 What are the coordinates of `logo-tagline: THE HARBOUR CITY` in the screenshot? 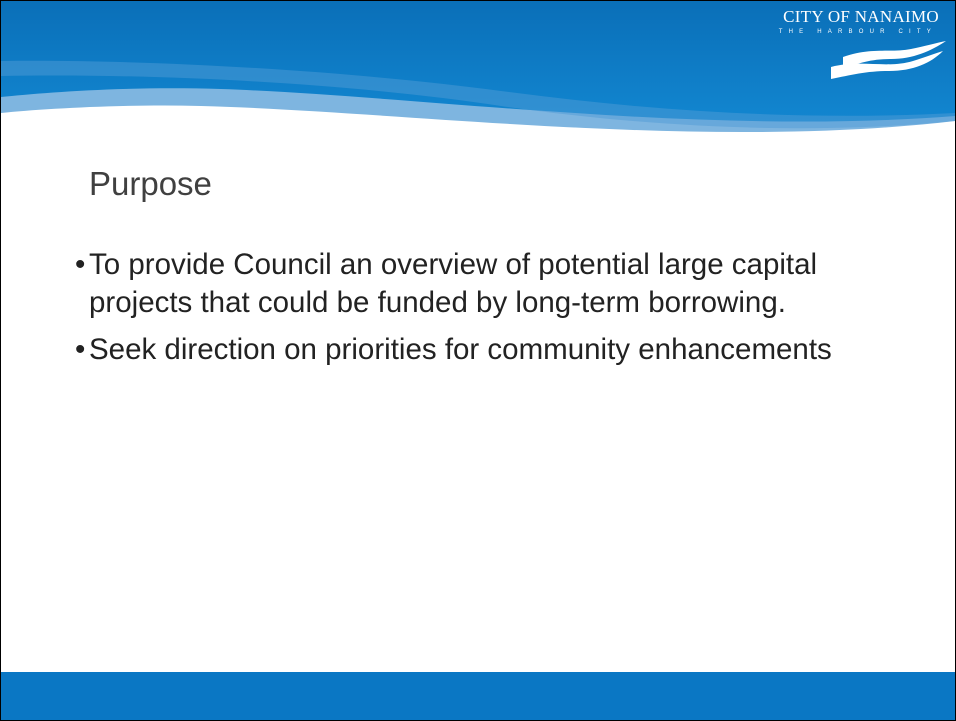 It's located at (857, 32).